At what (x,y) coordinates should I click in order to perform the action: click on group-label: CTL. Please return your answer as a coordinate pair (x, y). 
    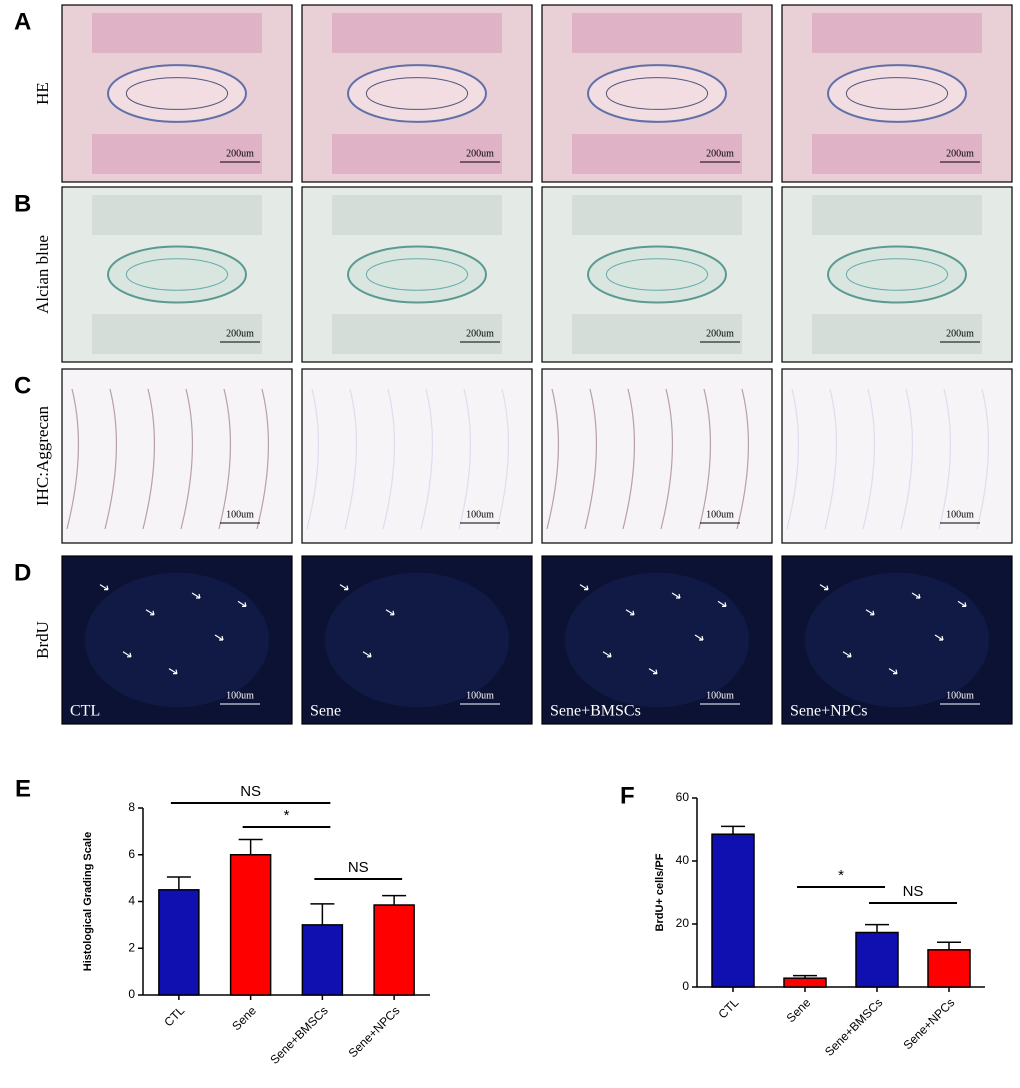
    Looking at the image, I should click on (85, 711).